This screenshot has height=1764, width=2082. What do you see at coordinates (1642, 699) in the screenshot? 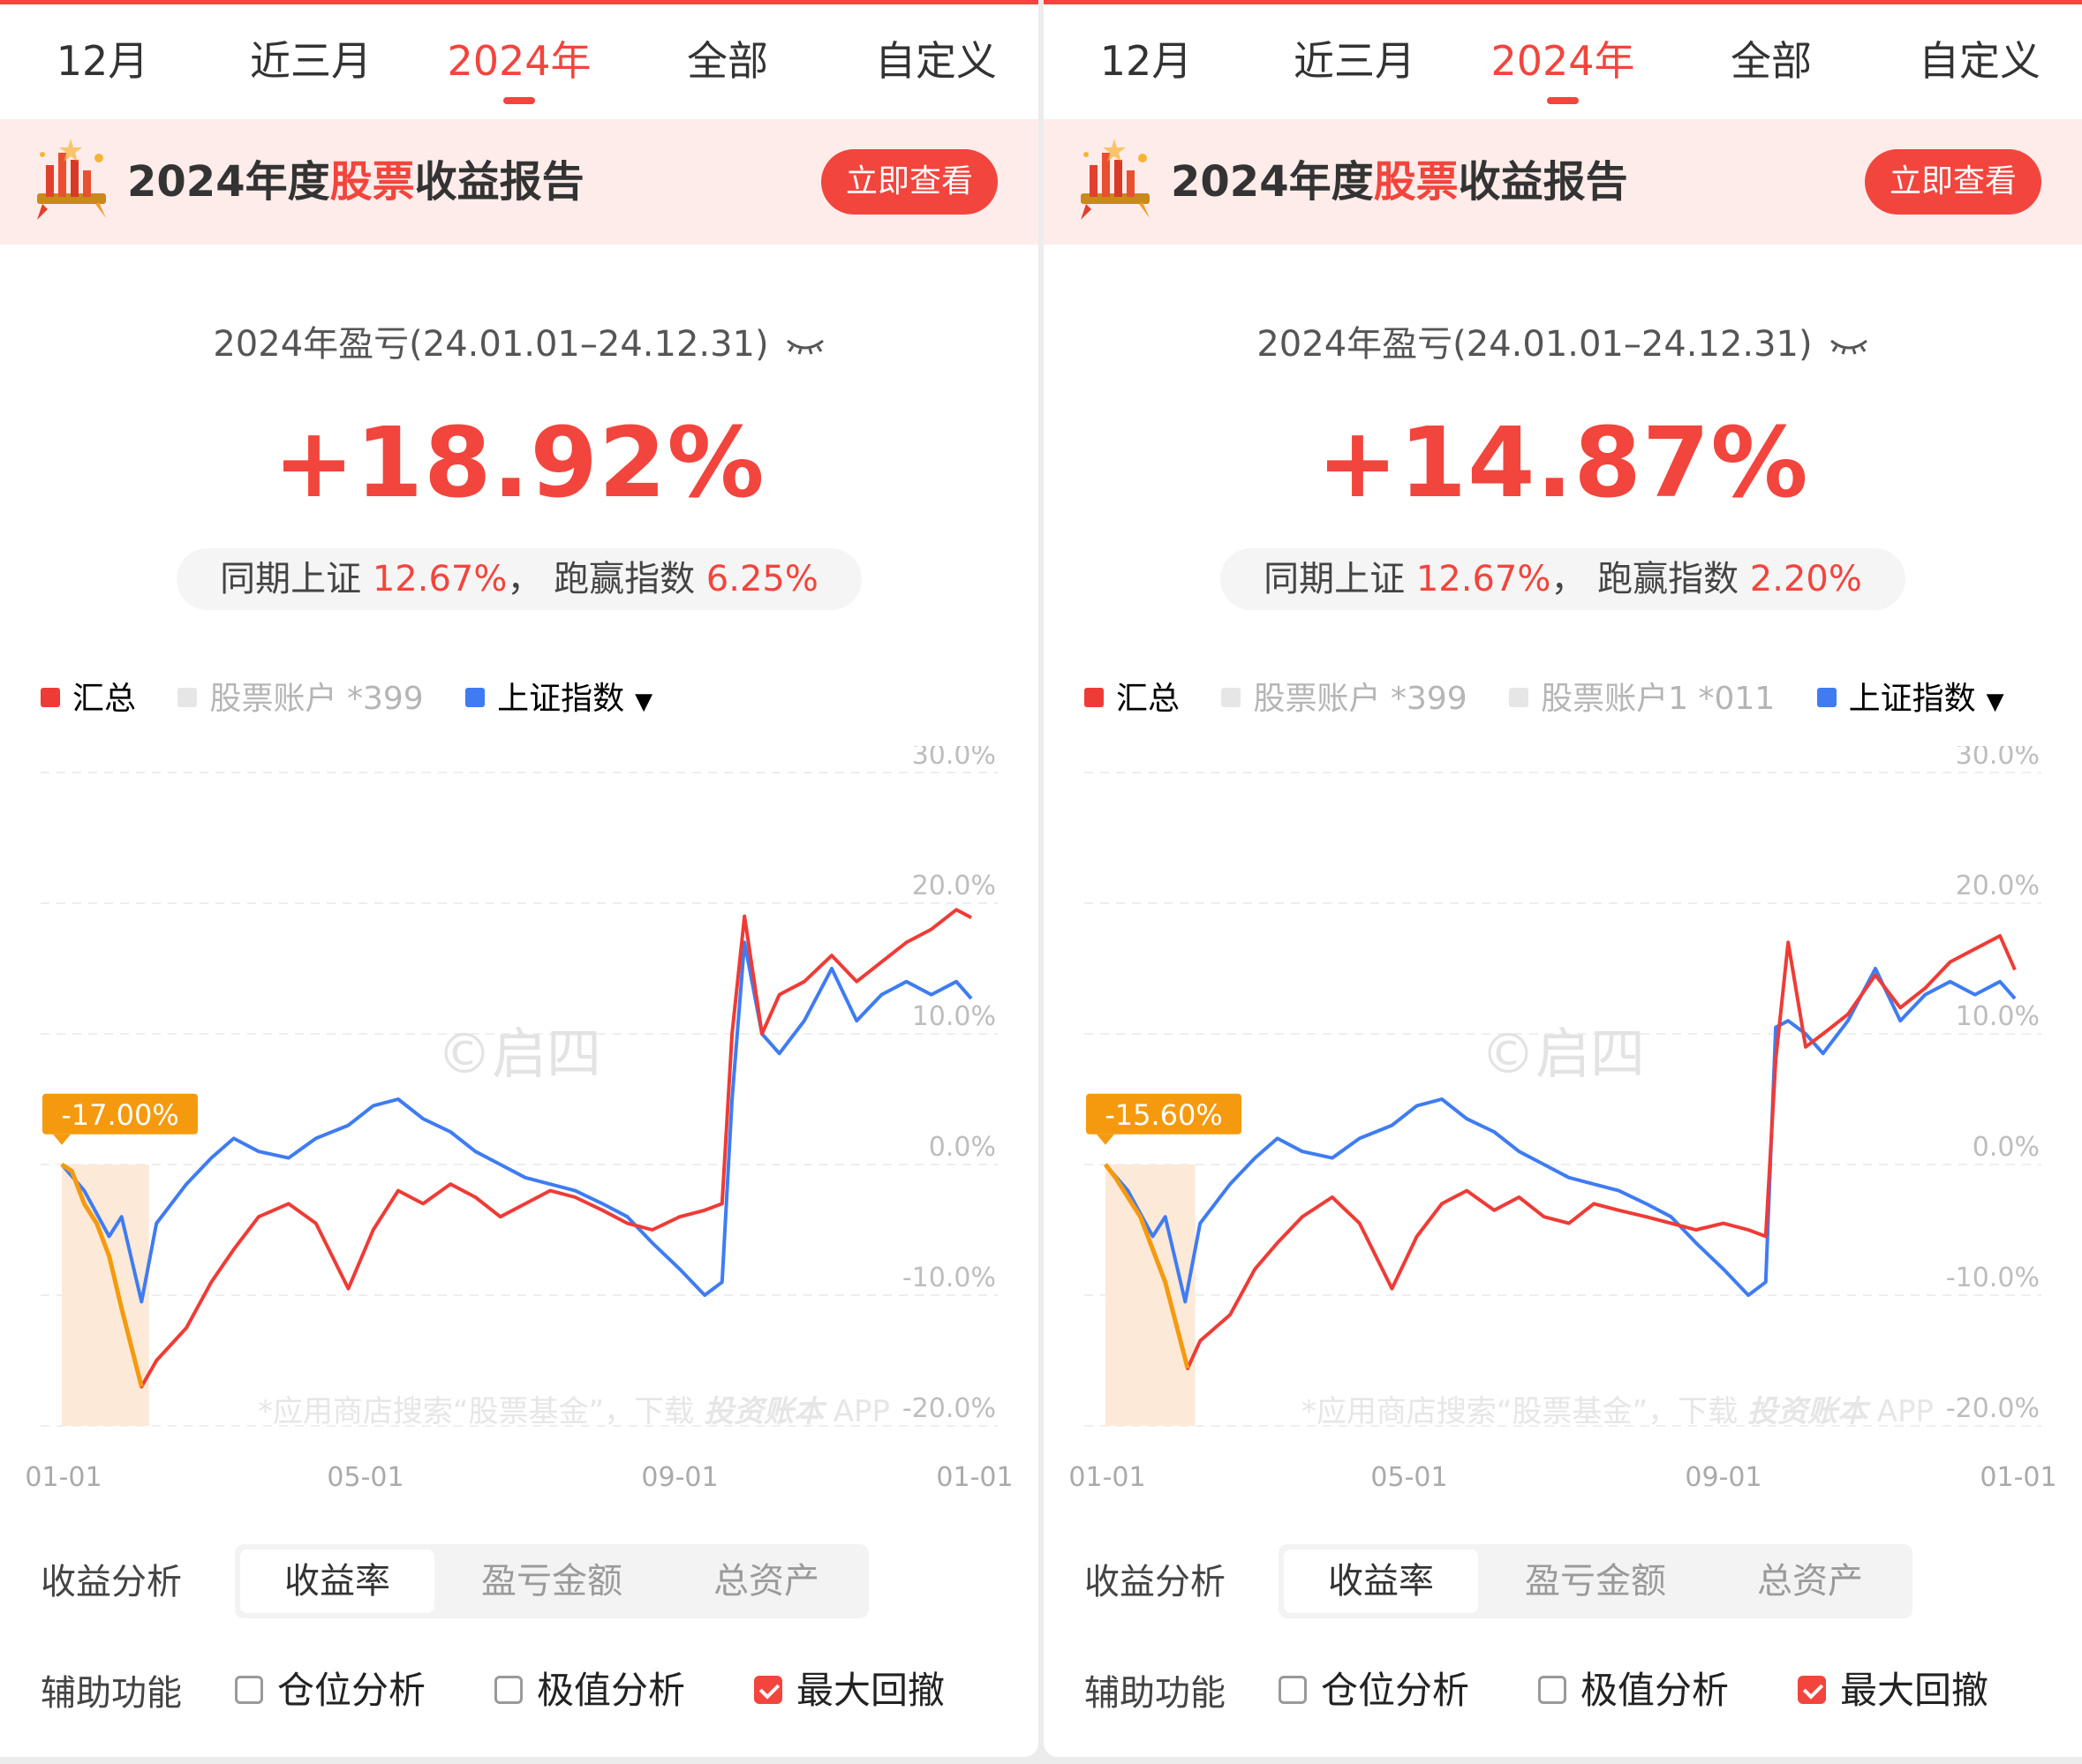
I see `legend-stock-account-1: 股票账户1 *011` at bounding box center [1642, 699].